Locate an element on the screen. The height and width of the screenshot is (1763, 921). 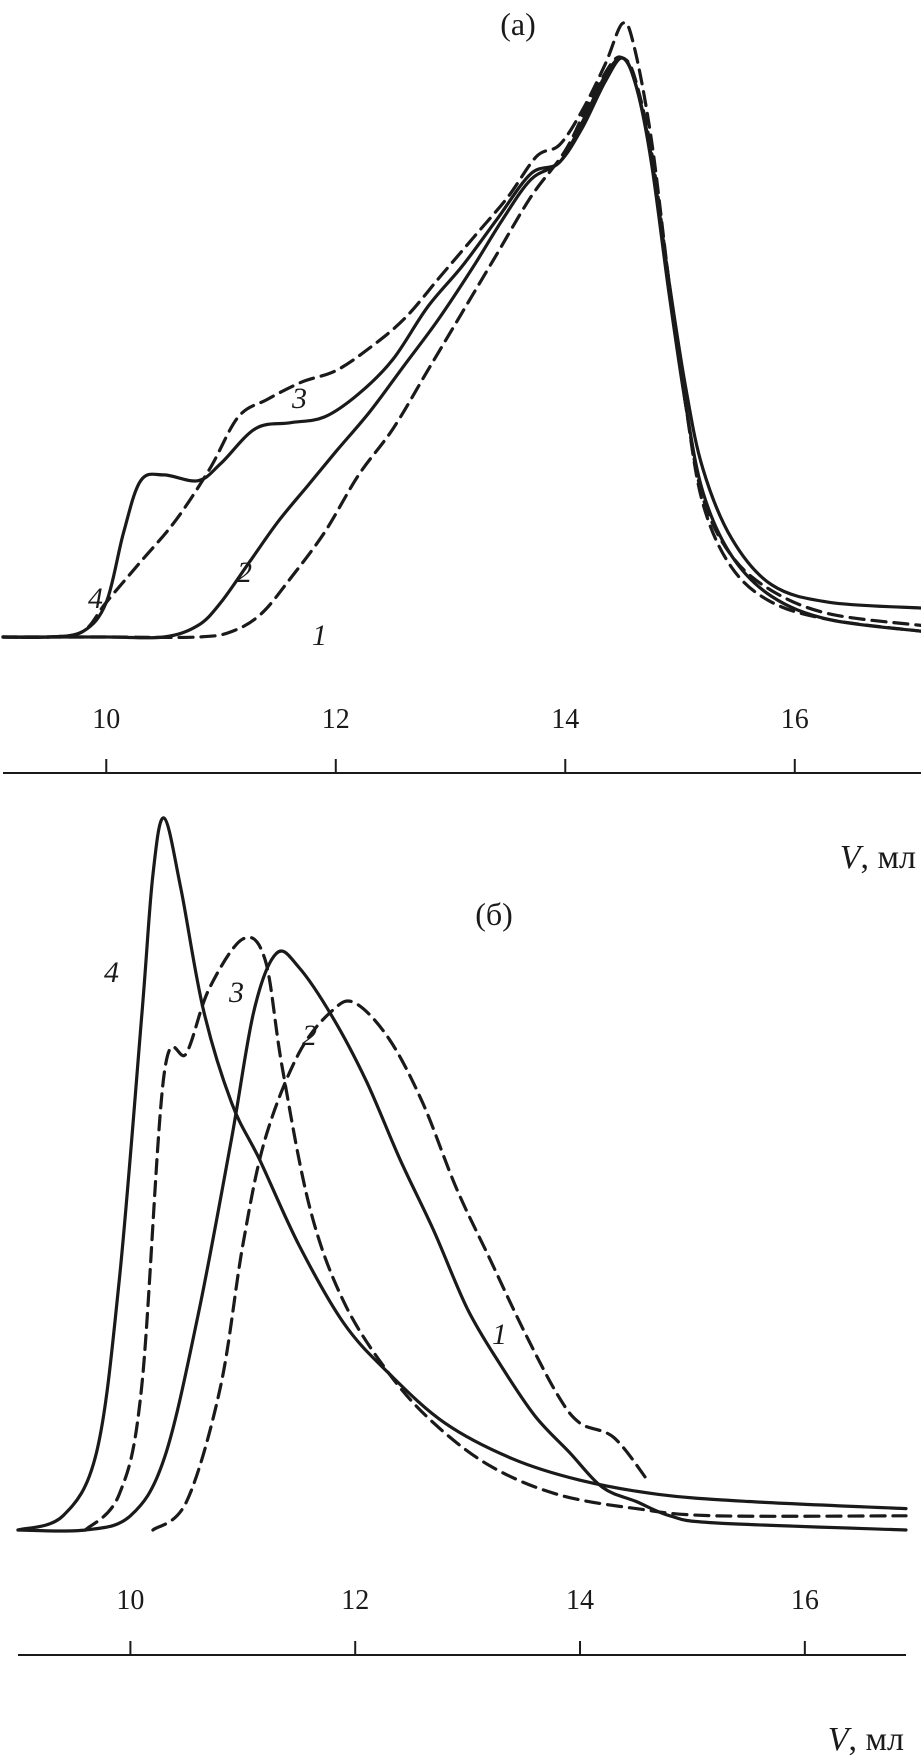
panel-b-curve-label-3: 3 is located at coordinates (236, 992).